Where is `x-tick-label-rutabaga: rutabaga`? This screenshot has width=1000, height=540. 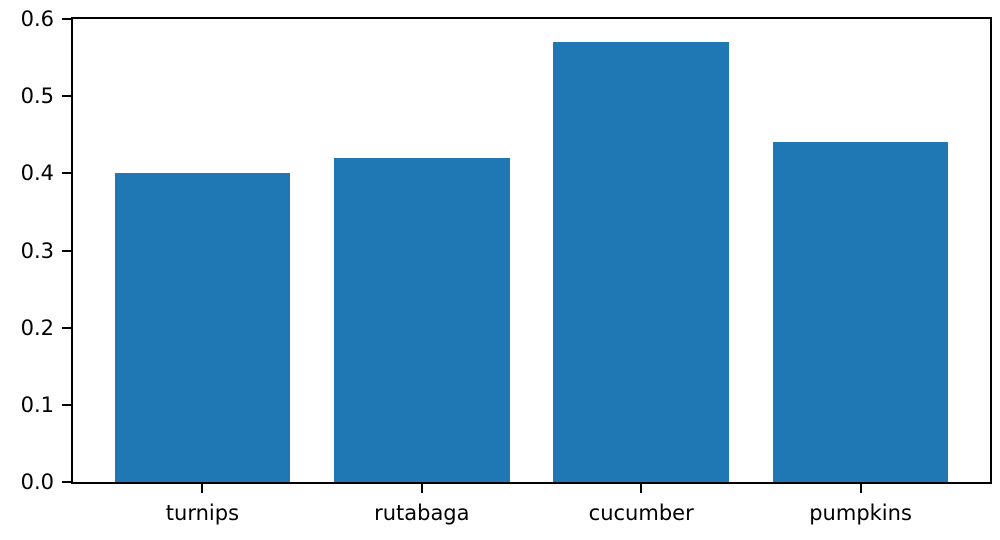
x-tick-label-rutabaga: rutabaga is located at coordinates (422, 513).